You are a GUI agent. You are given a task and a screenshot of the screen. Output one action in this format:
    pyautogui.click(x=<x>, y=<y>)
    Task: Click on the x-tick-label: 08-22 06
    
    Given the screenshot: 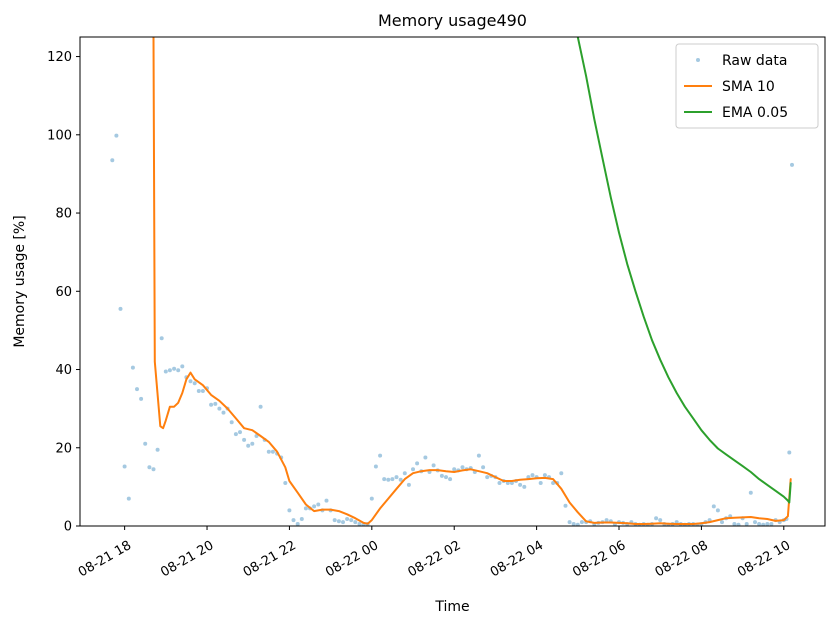 What is the action you would take?
    pyautogui.click(x=599, y=559)
    